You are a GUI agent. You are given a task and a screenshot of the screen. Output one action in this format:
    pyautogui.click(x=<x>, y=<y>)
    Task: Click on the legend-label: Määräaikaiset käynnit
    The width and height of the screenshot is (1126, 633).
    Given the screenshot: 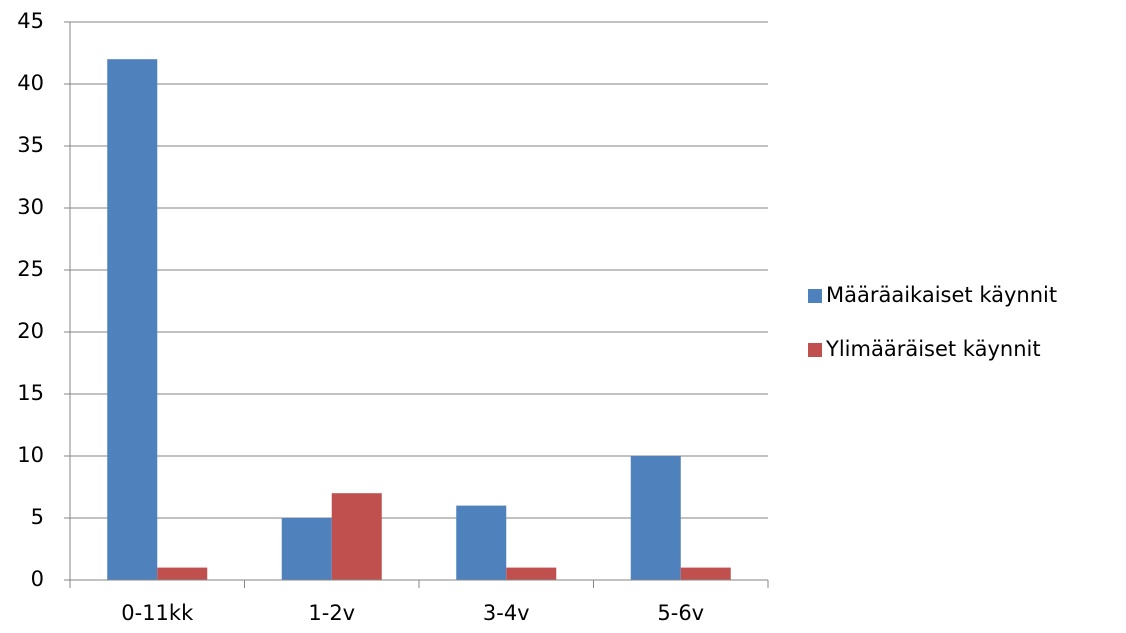 What is the action you would take?
    pyautogui.click(x=941, y=295)
    